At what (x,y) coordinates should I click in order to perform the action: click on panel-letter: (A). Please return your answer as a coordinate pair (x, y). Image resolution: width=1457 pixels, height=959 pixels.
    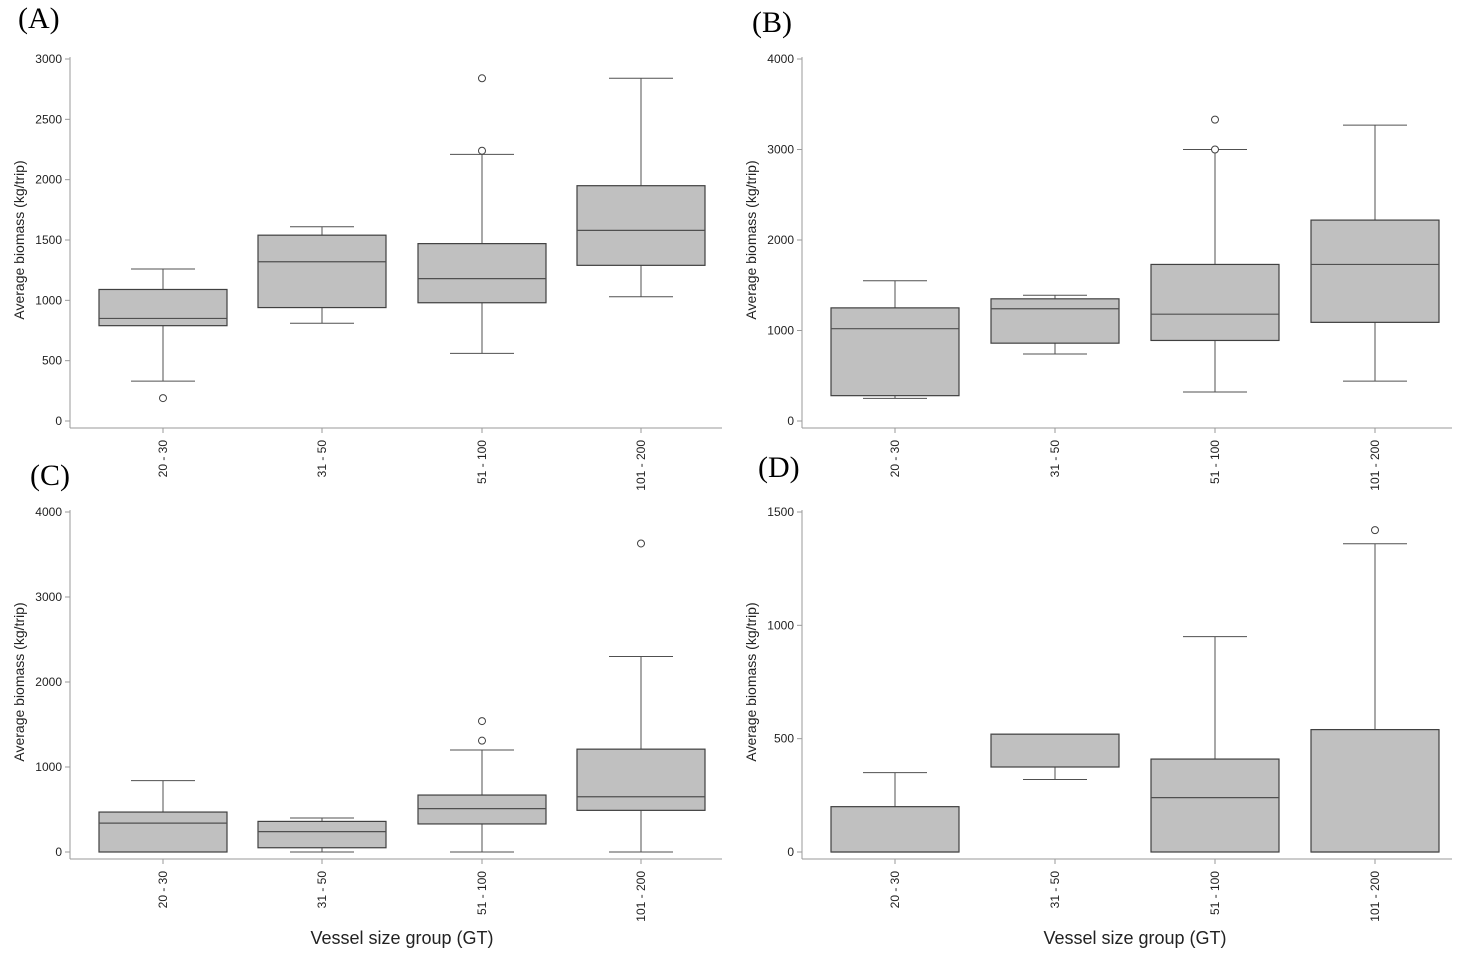
    Looking at the image, I should click on (39, 18).